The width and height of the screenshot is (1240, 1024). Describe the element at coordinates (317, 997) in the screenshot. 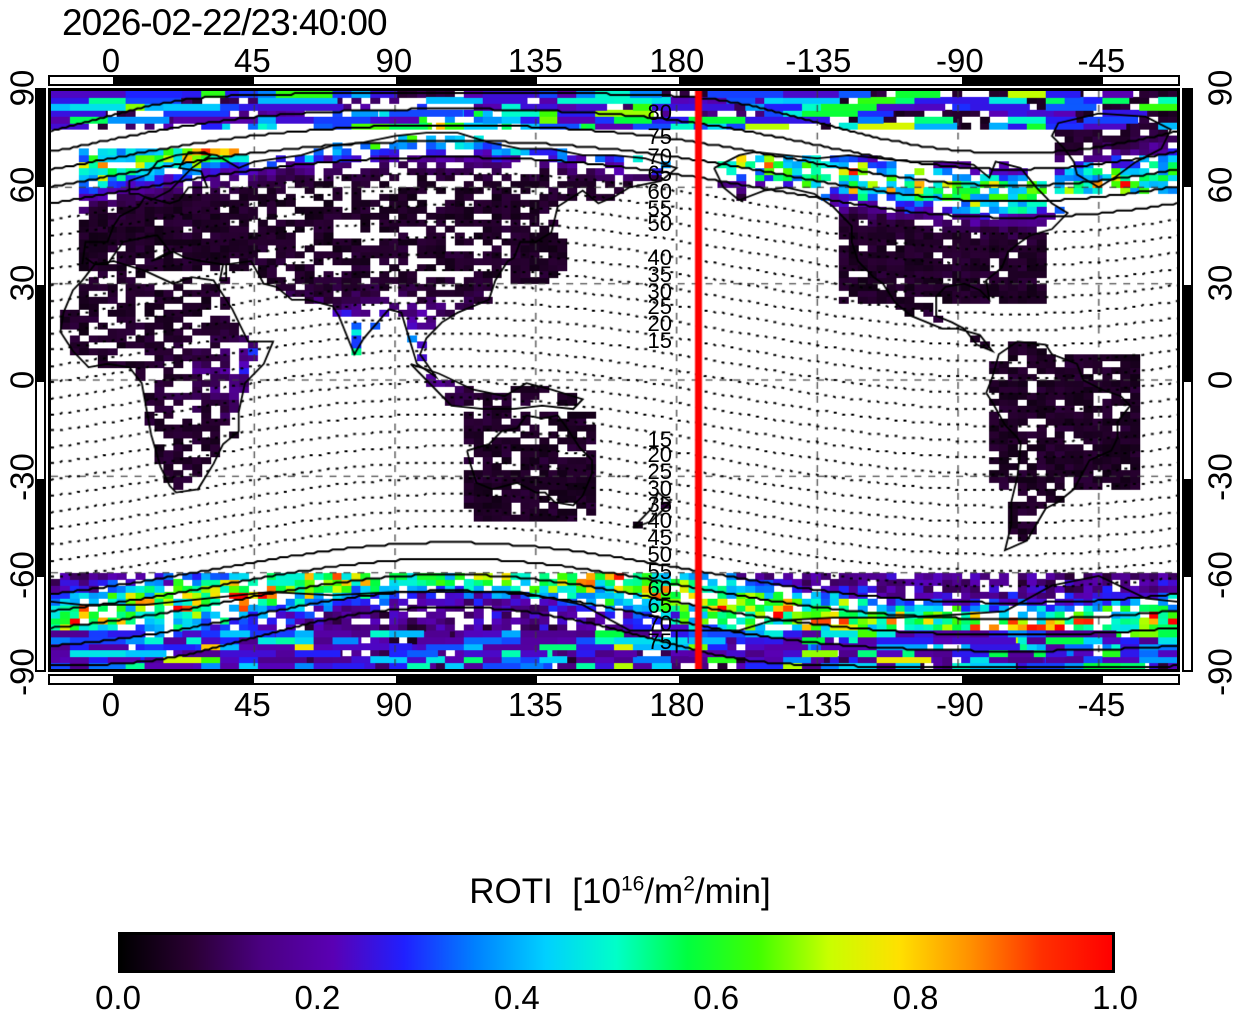

I see `colorbar-tick-label: 0.2` at that location.